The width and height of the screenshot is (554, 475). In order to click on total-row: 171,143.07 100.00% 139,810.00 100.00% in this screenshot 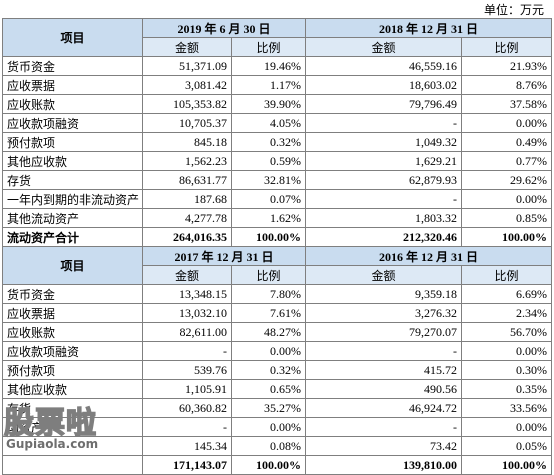, I will do `click(277, 465)`.